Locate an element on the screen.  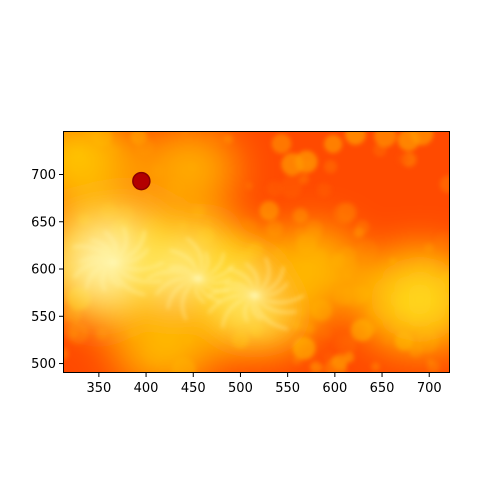
y-tick-label: 650 is located at coordinates (43, 222).